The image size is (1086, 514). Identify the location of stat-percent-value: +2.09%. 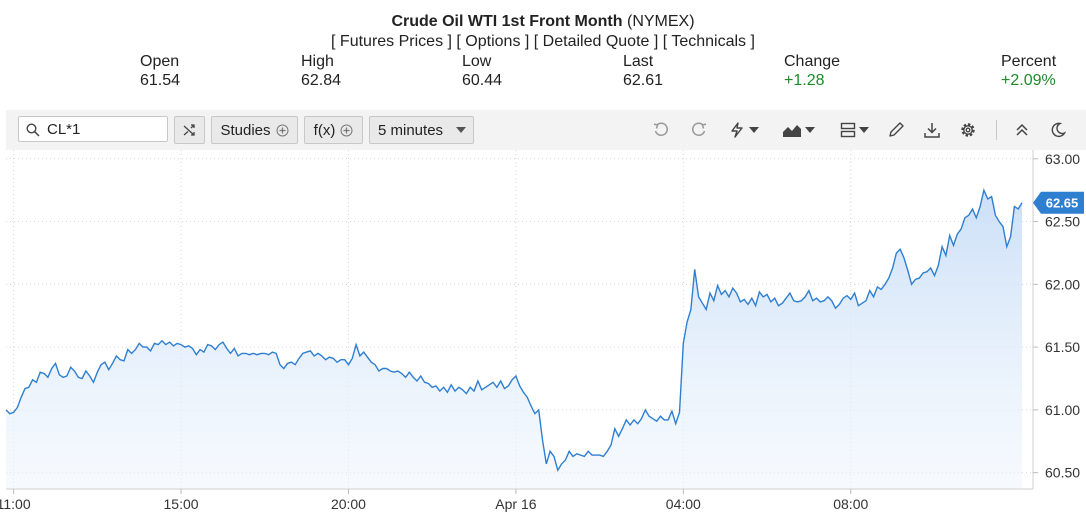
(1028, 80).